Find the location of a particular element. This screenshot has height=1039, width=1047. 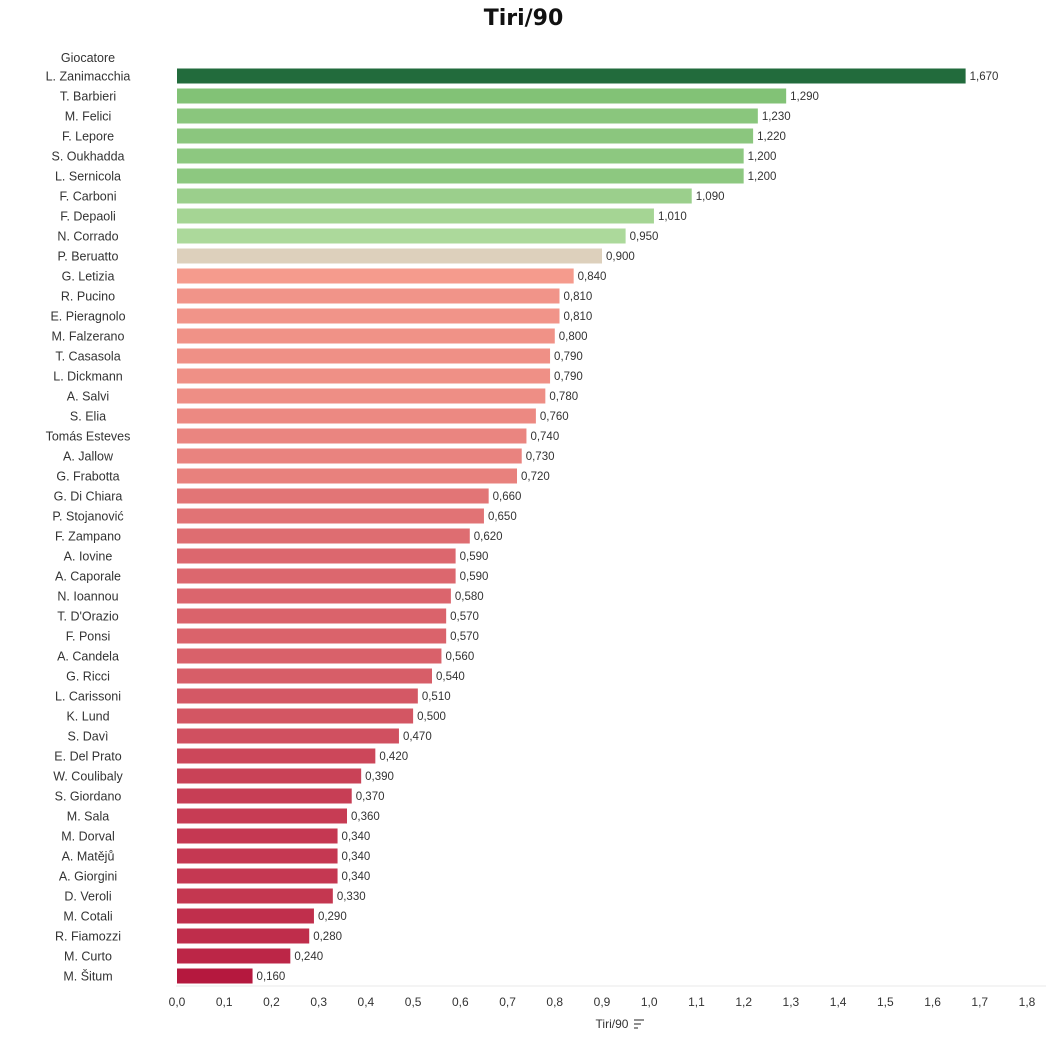

value-label: 1,230 is located at coordinates (776, 117).